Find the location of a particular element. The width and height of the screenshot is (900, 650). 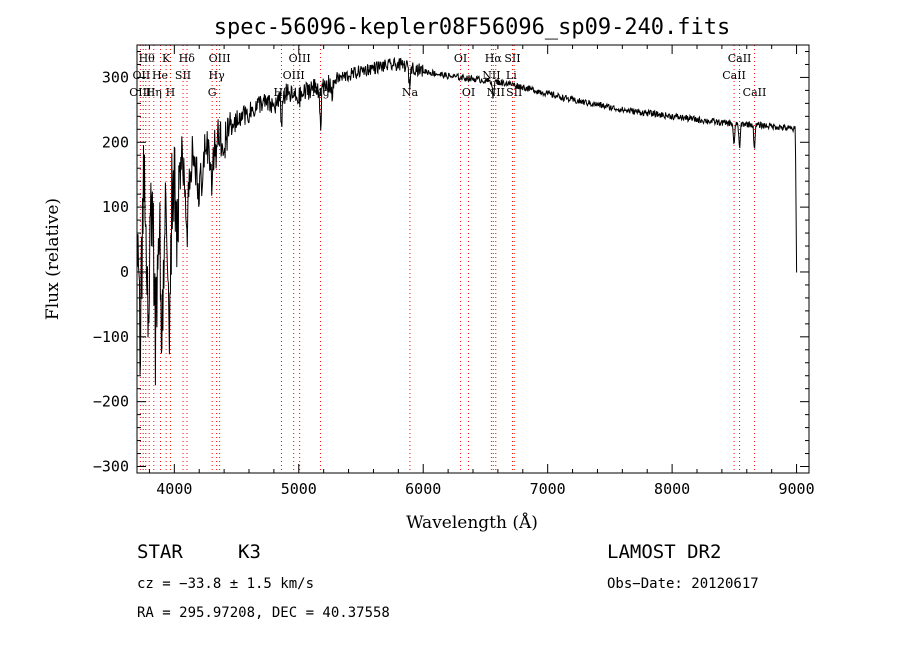

x-tick-label: 5000 is located at coordinates (299, 489).